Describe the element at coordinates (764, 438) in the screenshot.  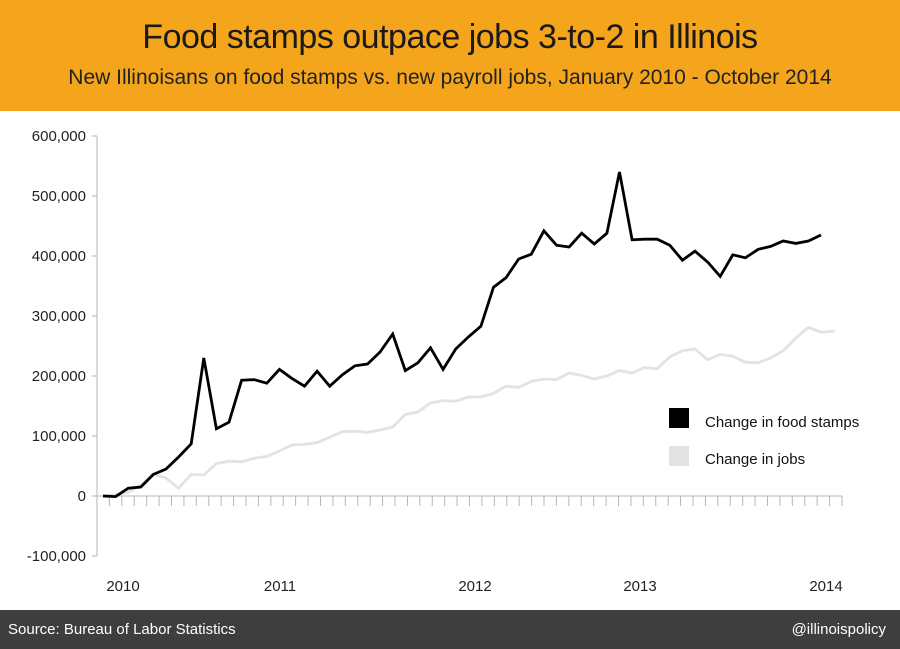
I see `legend: Change in food stamps Change in jobs` at that location.